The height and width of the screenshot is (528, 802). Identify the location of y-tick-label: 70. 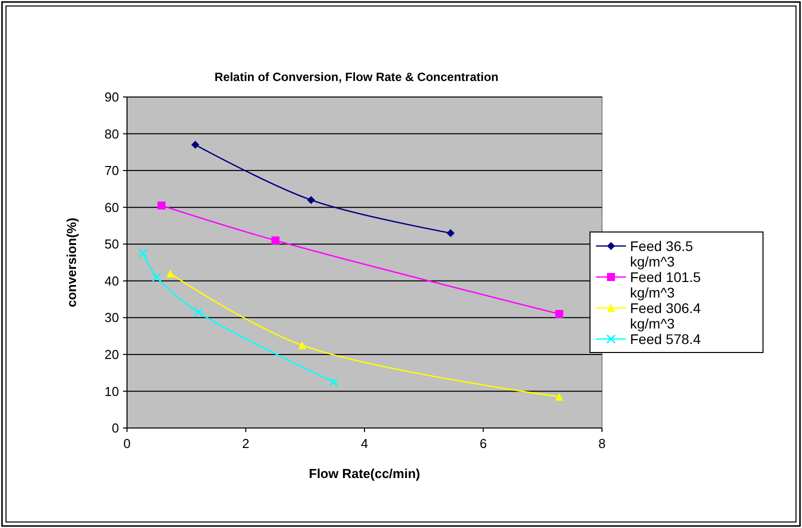
(111, 170).